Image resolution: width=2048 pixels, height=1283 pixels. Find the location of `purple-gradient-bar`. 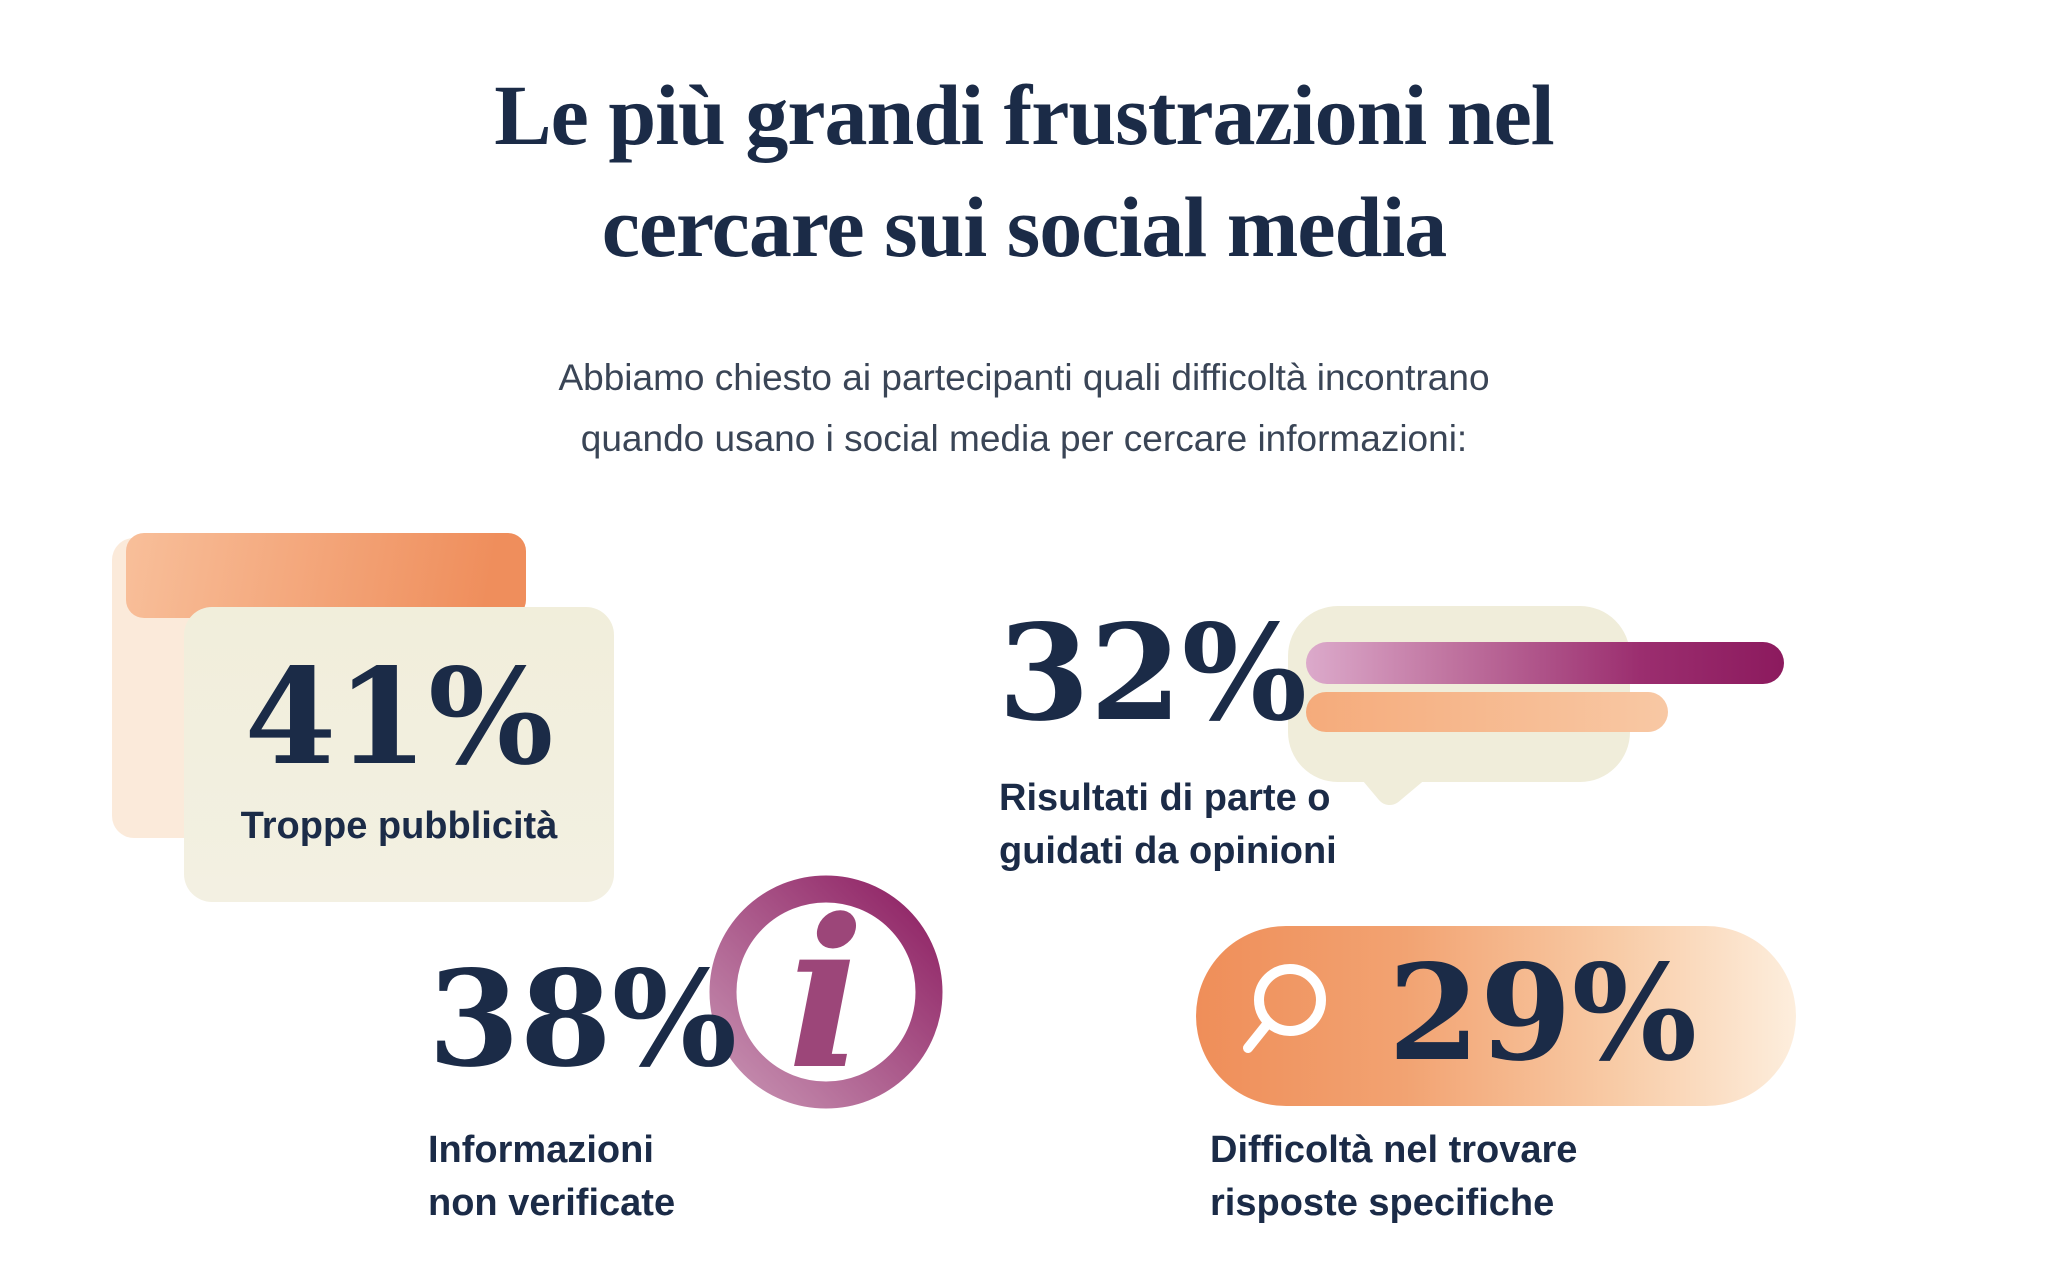

purple-gradient-bar is located at coordinates (1545, 663).